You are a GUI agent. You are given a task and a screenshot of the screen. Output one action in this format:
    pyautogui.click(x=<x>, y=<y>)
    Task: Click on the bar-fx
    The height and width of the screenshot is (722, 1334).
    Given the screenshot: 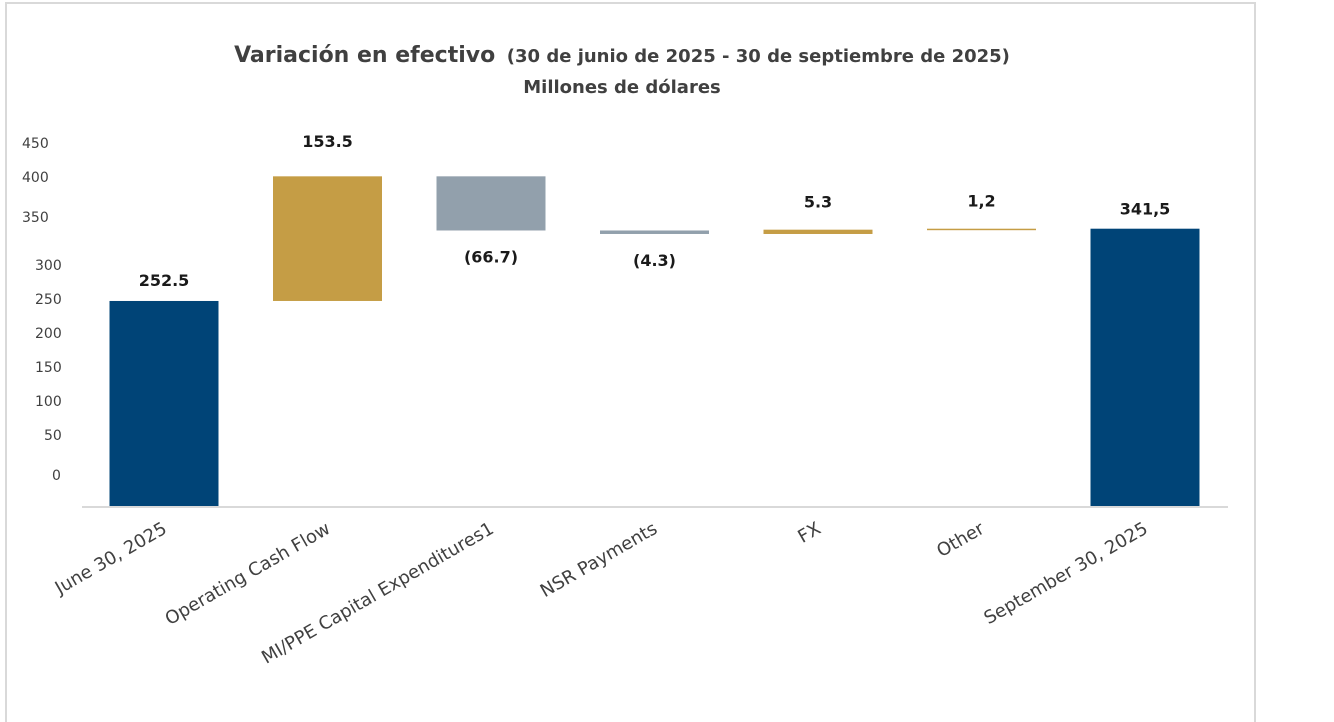 What is the action you would take?
    pyautogui.click(x=818, y=231)
    